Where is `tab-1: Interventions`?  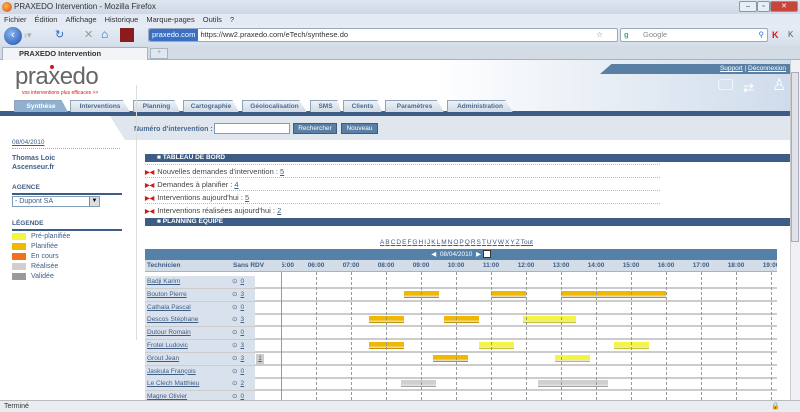 tab-1: Interventions is located at coordinates (100, 106).